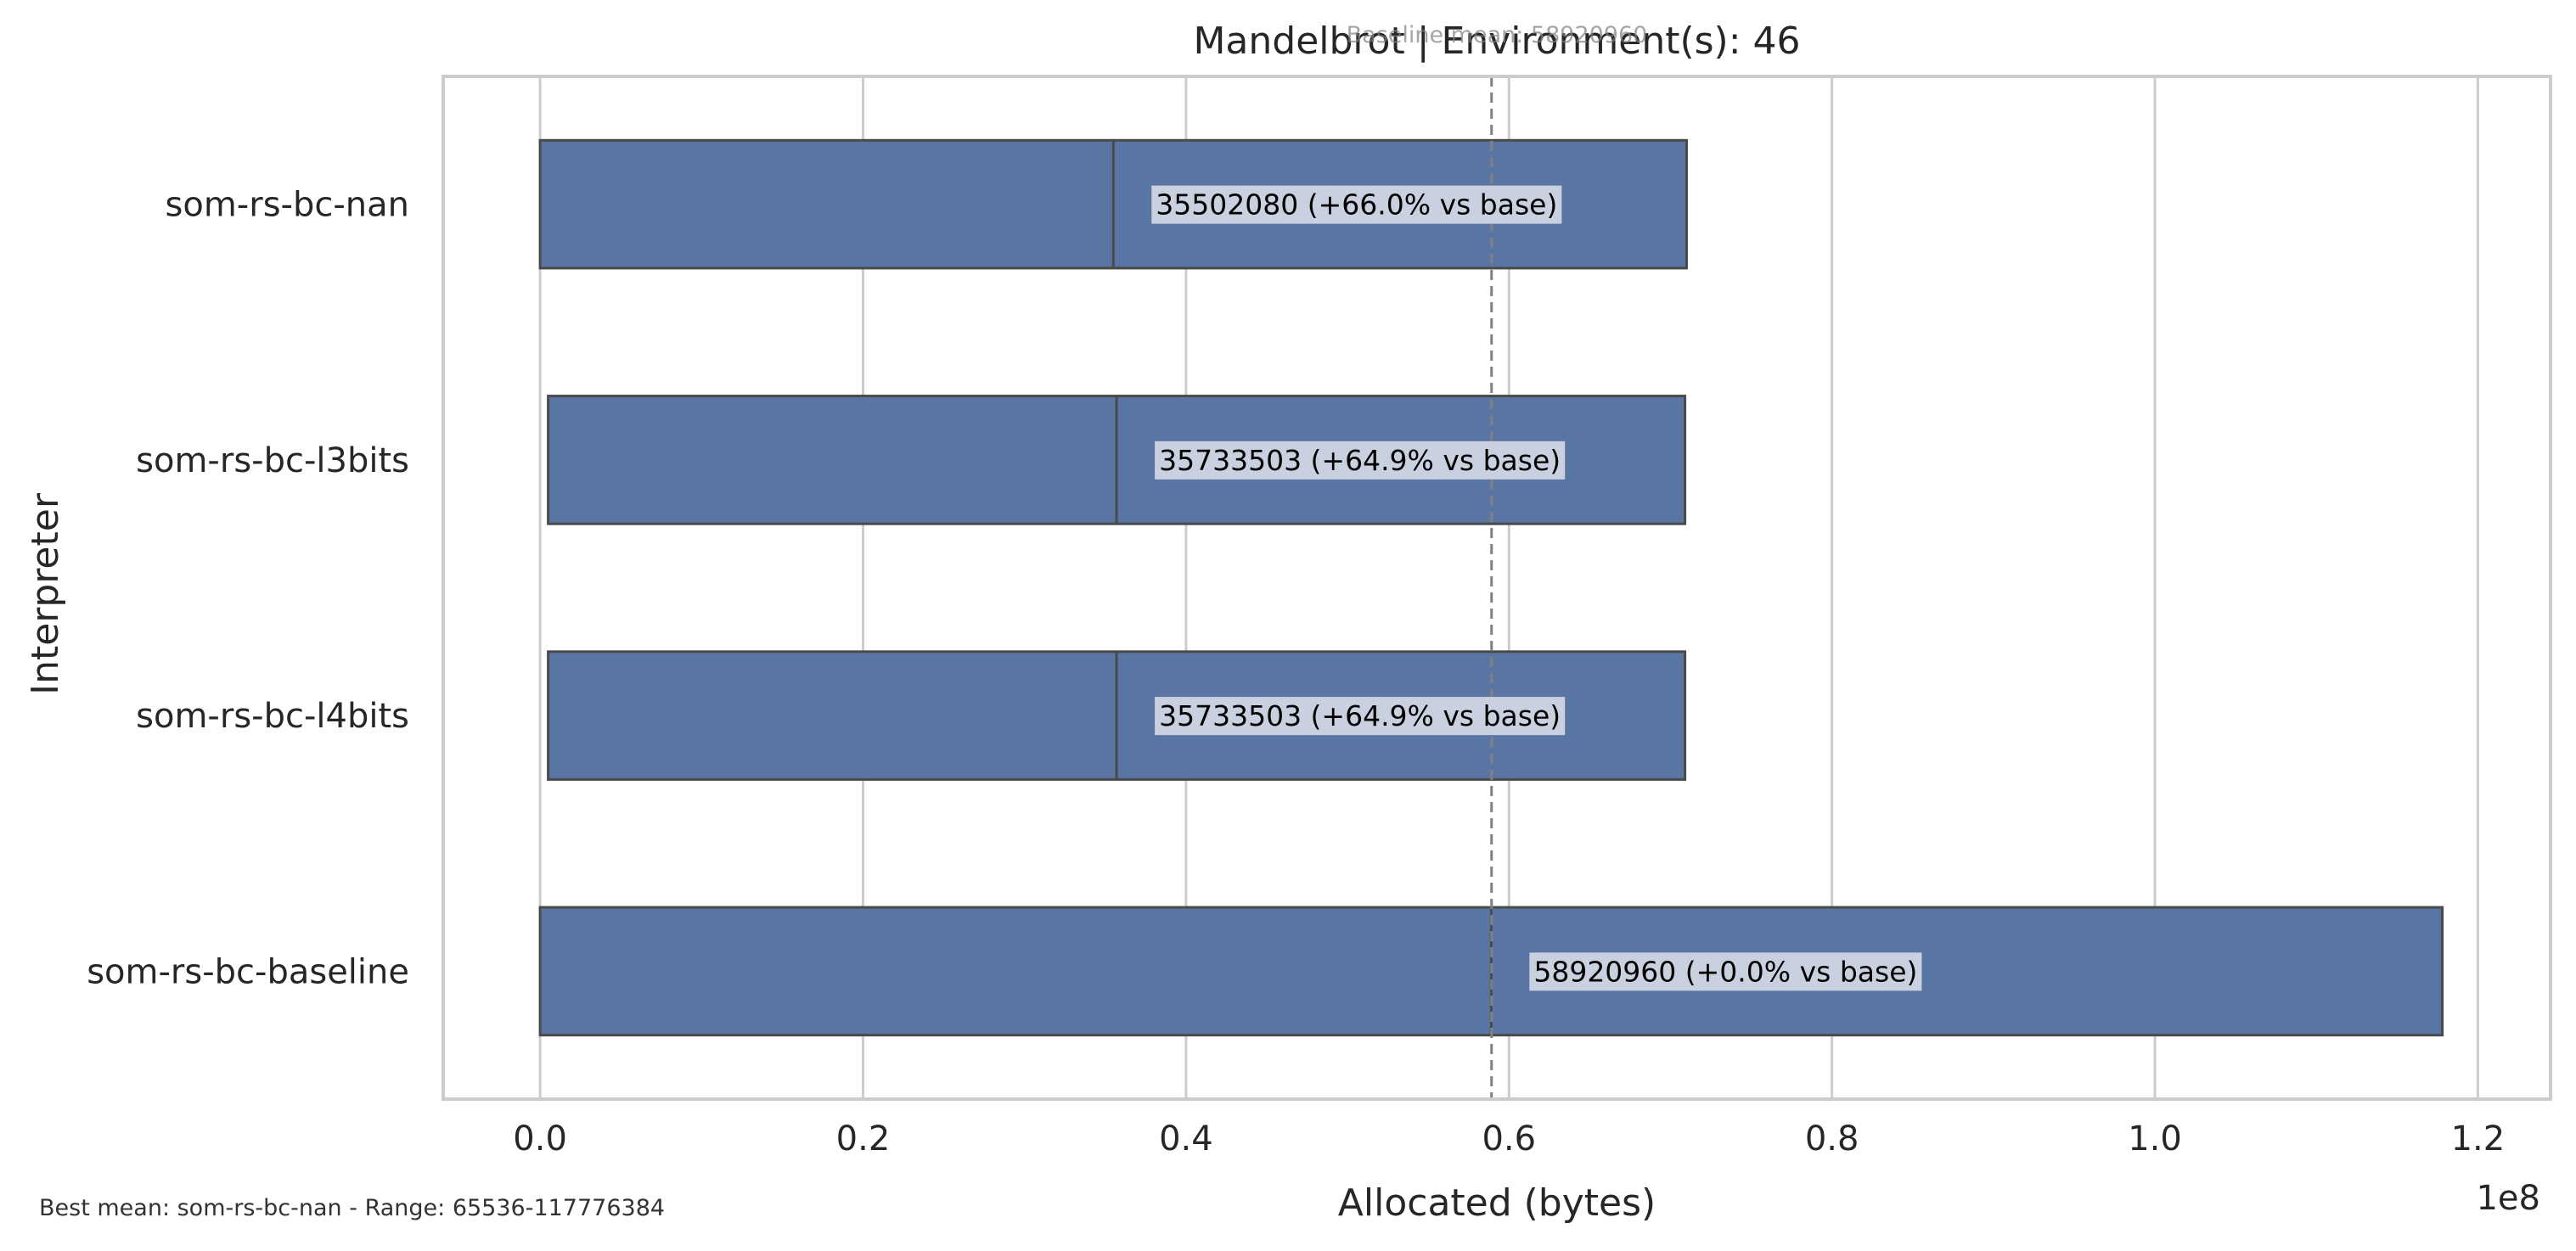 The width and height of the screenshot is (2576, 1251). I want to click on y-axis-label: Interpreter, so click(45, 593).